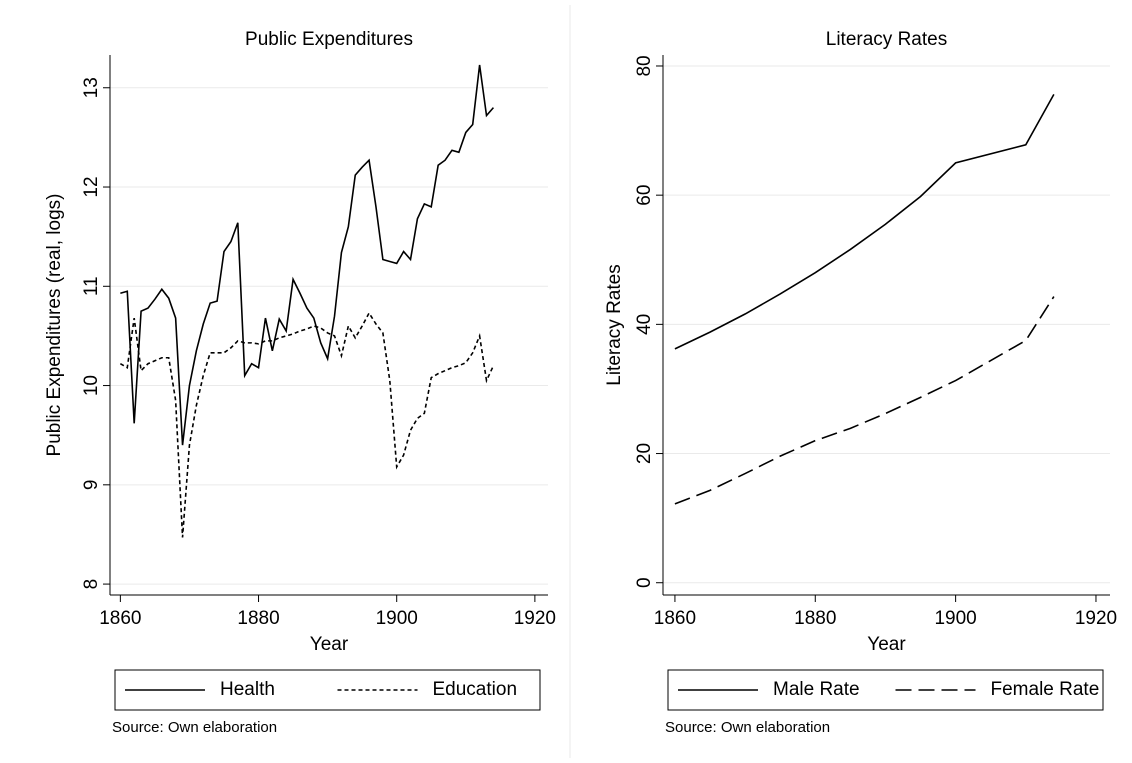 This screenshot has width=1132, height=763. What do you see at coordinates (614, 324) in the screenshot?
I see `y-axis-label: Literacy Rates` at bounding box center [614, 324].